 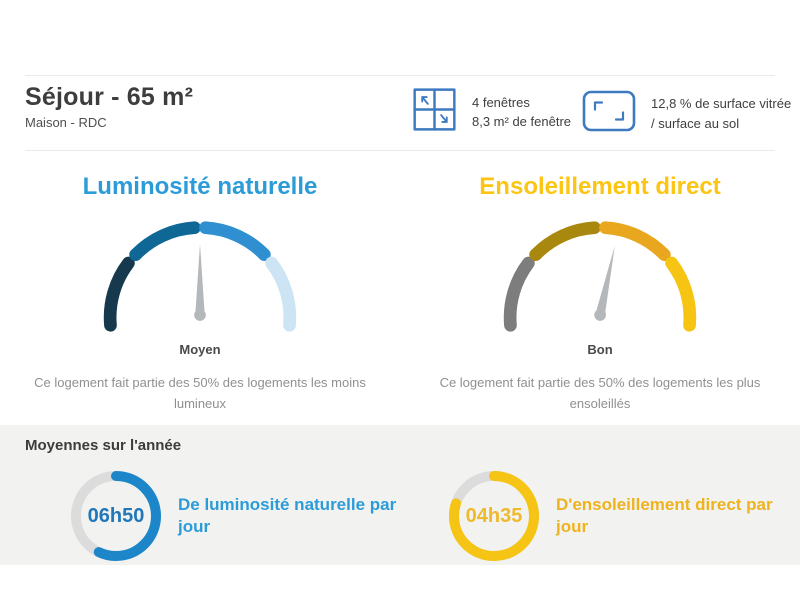 I want to click on natural-light-gauge, so click(x=200, y=276).